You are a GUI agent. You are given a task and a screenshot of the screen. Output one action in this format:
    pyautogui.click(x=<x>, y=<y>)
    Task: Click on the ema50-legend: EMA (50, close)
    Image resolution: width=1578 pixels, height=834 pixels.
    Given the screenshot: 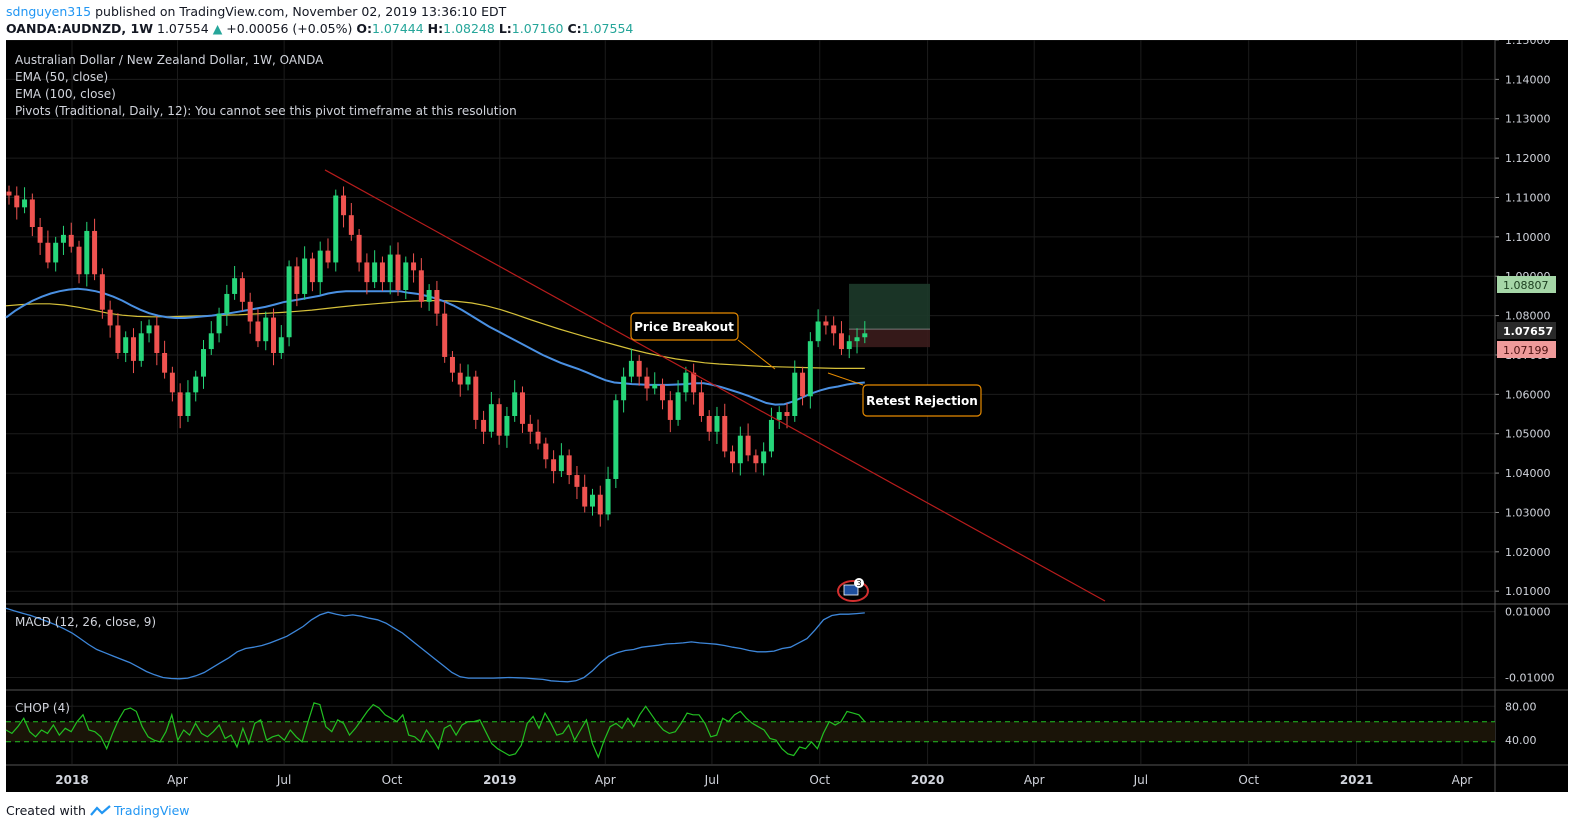 What is the action you would take?
    pyautogui.click(x=61, y=77)
    